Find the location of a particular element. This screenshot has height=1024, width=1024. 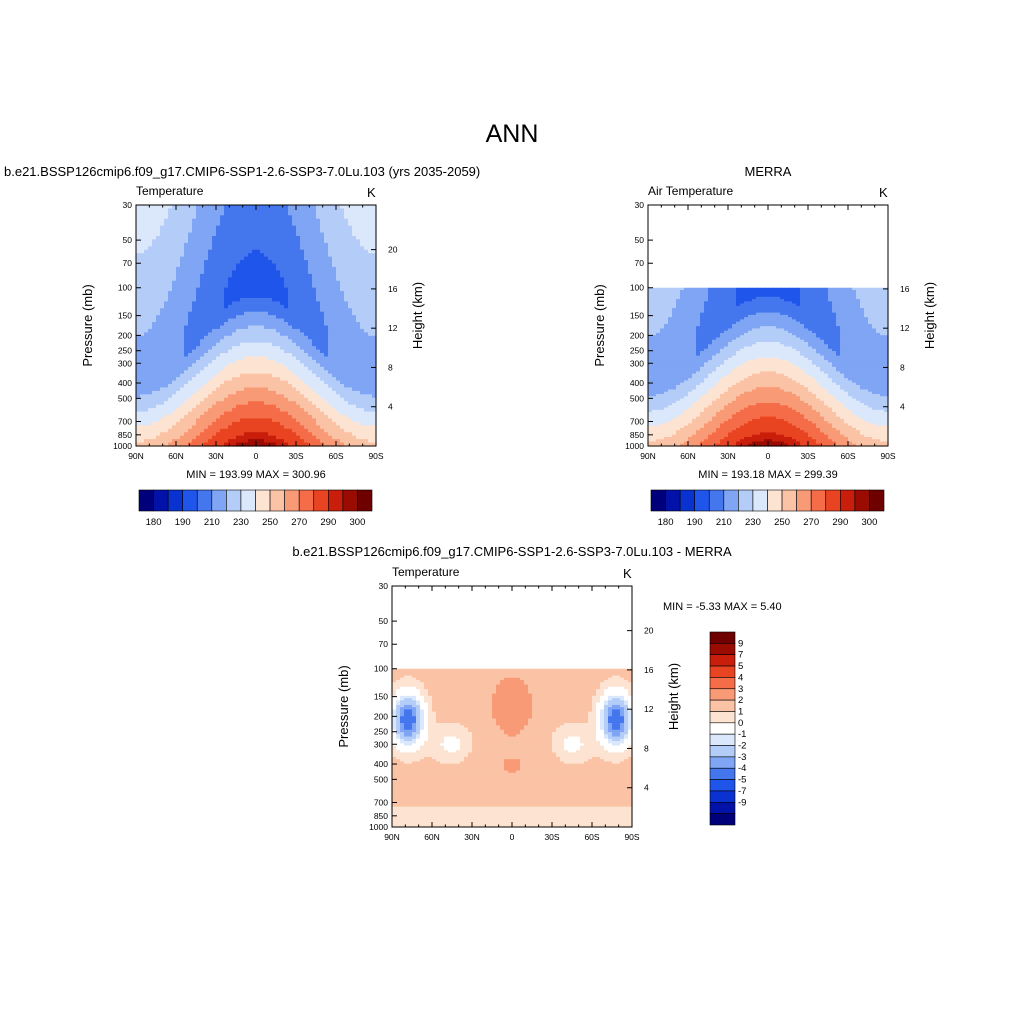

model-y2-tick-label: 20 is located at coordinates (393, 250).